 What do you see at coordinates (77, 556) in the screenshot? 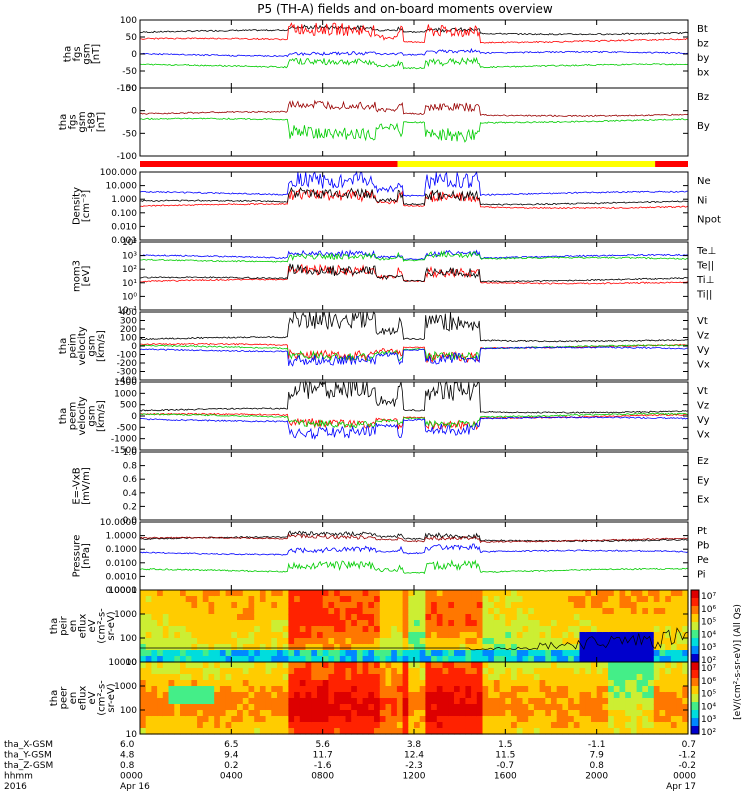
I see `y-axis-label-line: Pressure` at bounding box center [77, 556].